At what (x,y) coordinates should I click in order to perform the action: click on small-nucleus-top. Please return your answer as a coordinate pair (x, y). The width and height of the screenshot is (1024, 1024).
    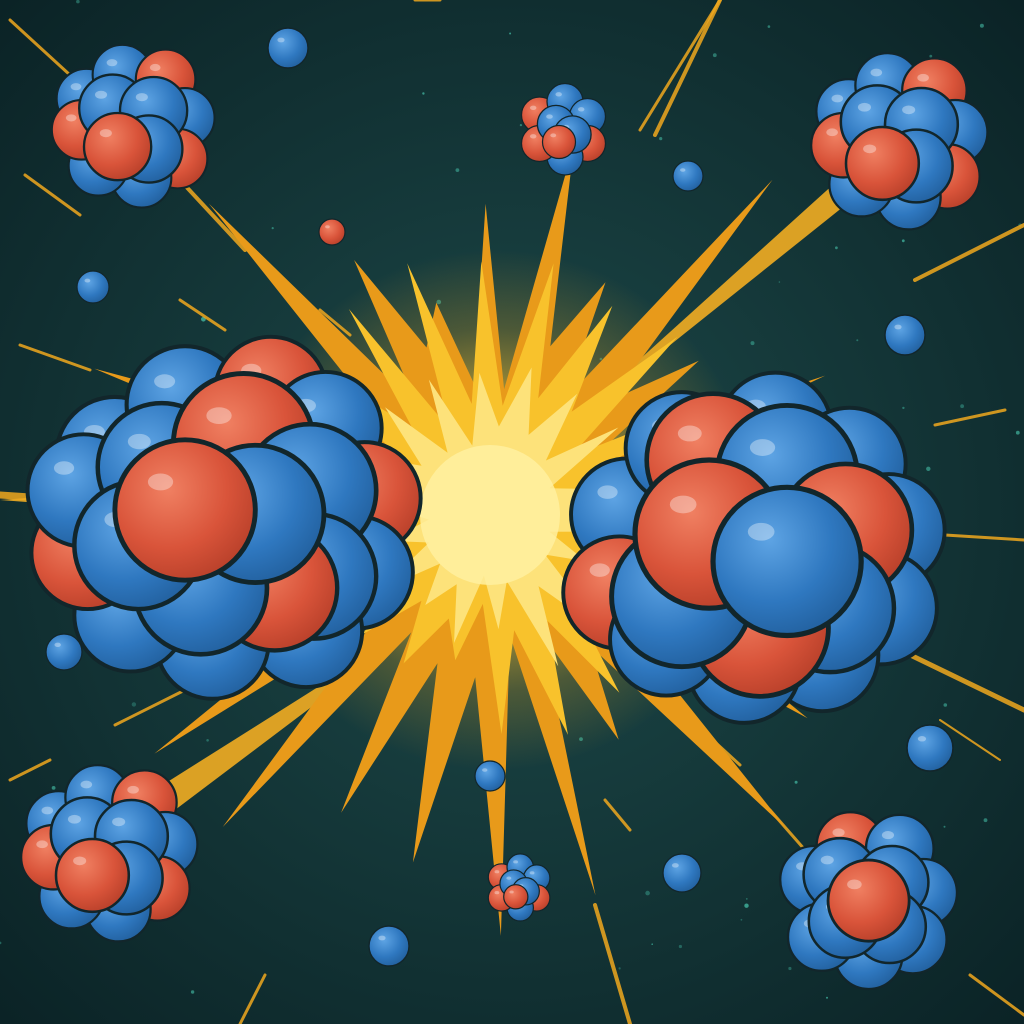
    Looking at the image, I should click on (563, 129).